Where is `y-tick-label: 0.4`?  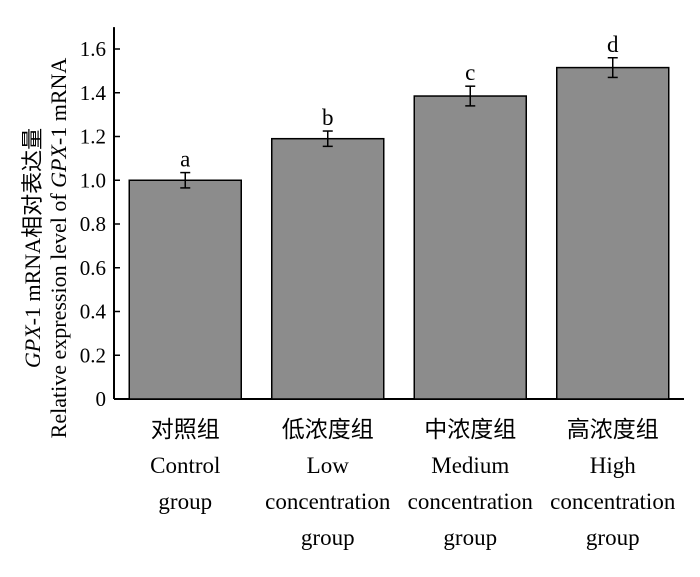 y-tick-label: 0.4 is located at coordinates (93, 312).